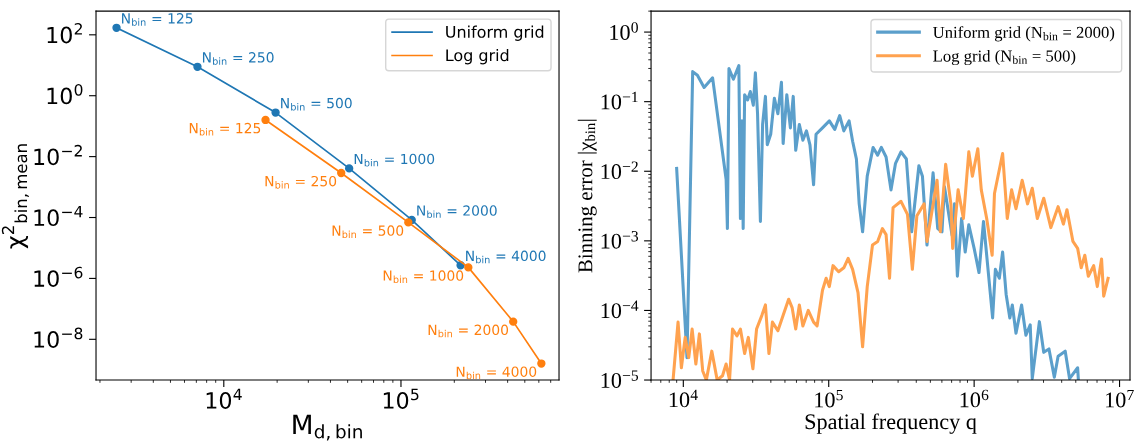 This screenshot has width=1139, height=445. Describe the element at coordinates (495, 33) in the screenshot. I see `legend-label: Uniform grid` at that location.